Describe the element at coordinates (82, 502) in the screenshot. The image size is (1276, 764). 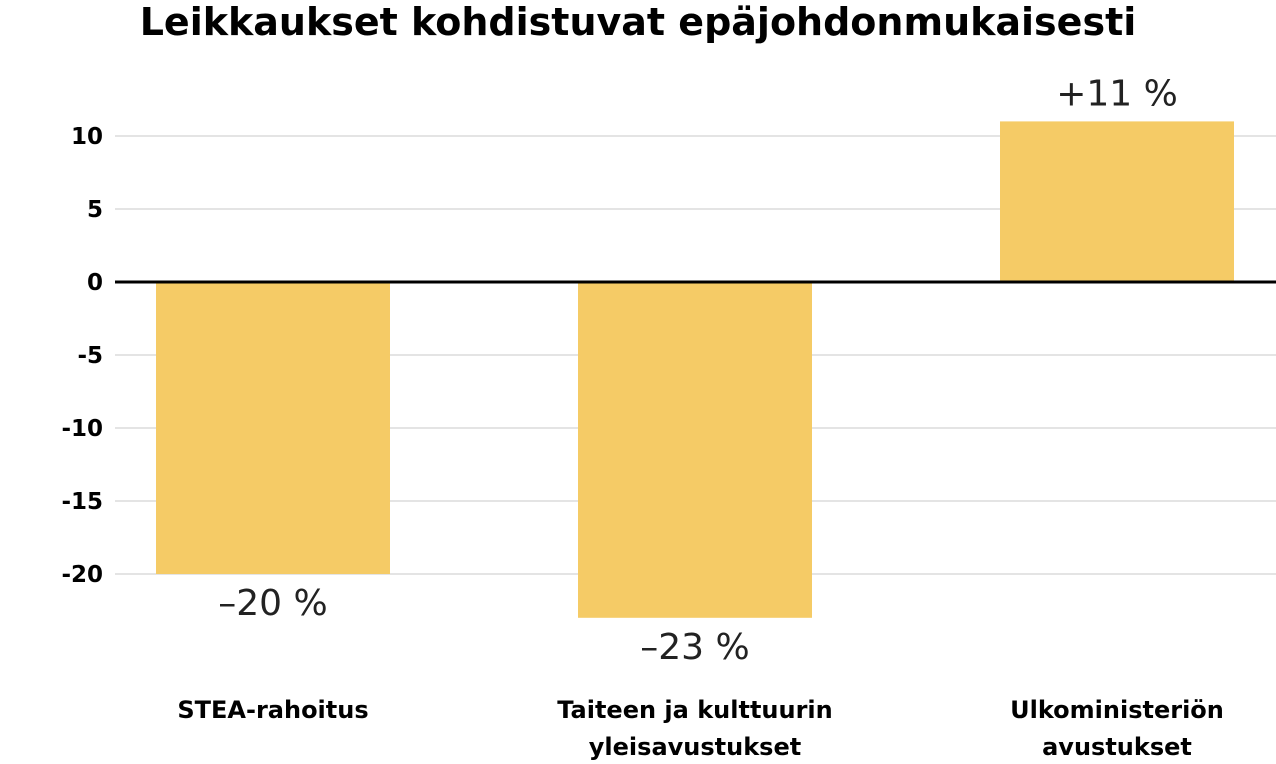
I see `y-tick-label: -15` at that location.